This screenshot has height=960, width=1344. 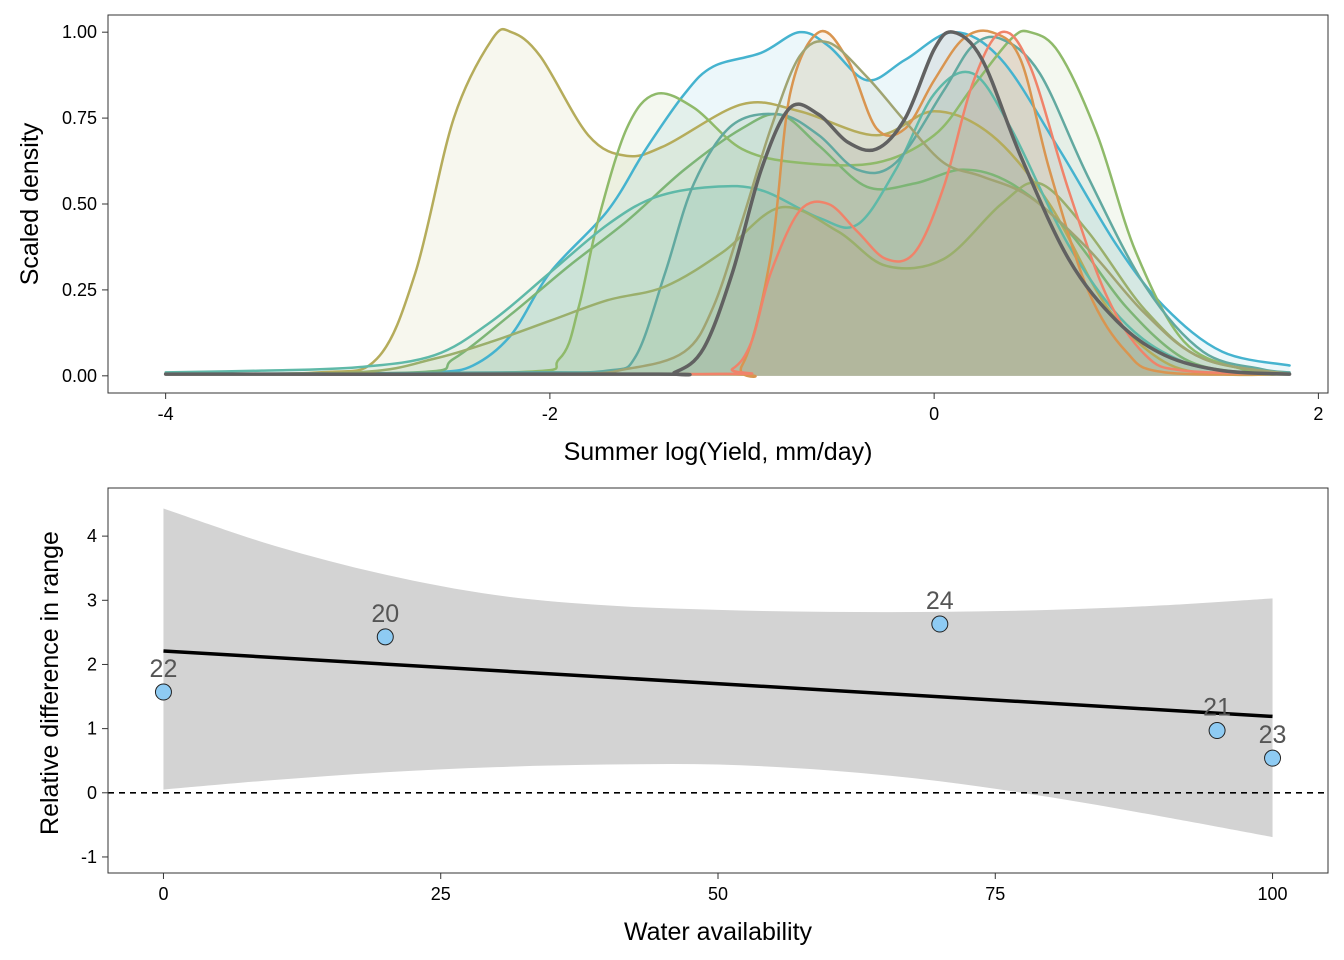 What do you see at coordinates (92, 600) in the screenshot?
I see `scatter-y-tick-label: 3` at bounding box center [92, 600].